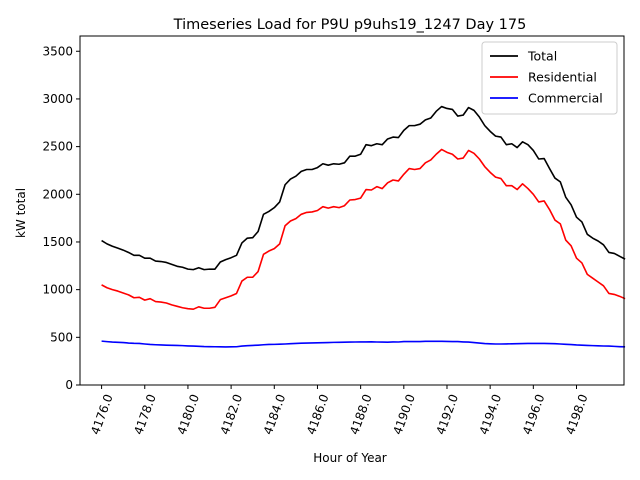  What do you see at coordinates (57, 51) in the screenshot?
I see `y-tick-label: 3500` at bounding box center [57, 51].